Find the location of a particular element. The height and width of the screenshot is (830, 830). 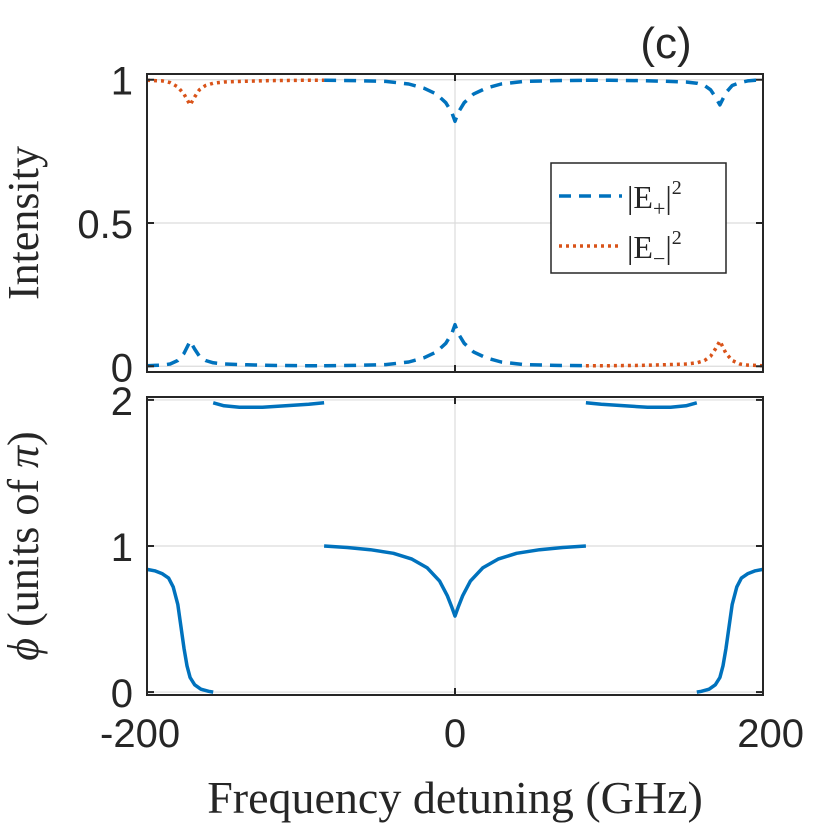

intensity-ylabel: Intensity is located at coordinates (24, 223).